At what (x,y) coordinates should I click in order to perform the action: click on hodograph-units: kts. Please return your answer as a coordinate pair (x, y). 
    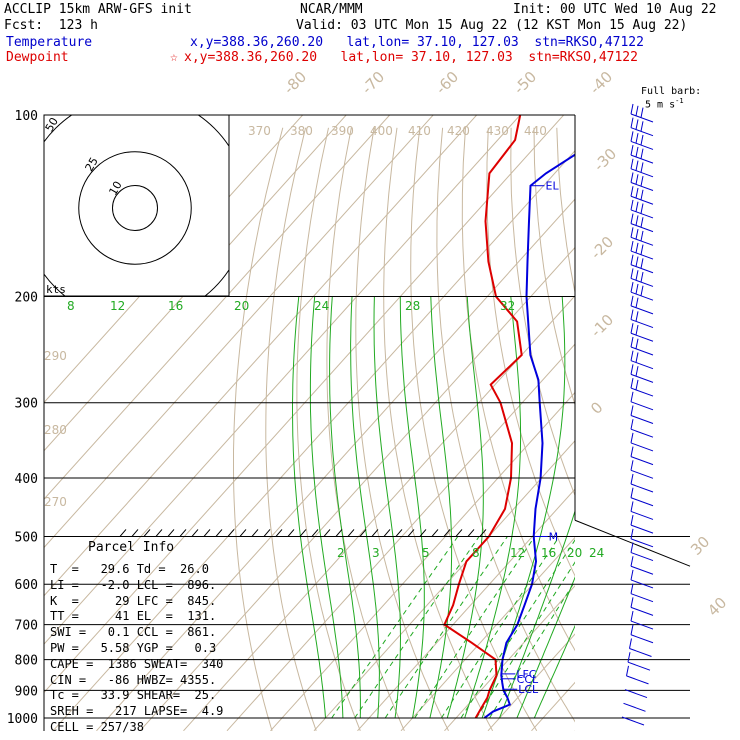
    Looking at the image, I should click on (56, 289).